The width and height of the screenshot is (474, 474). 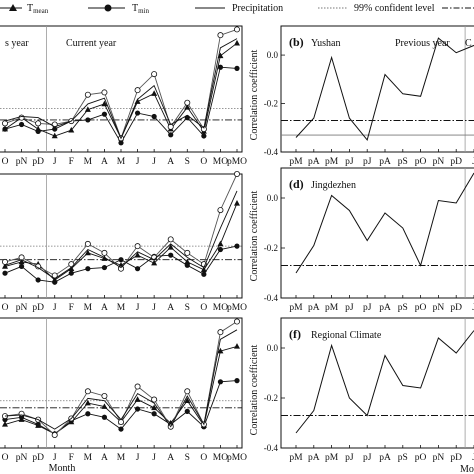 I want to click on b-x-tick-label: pM, so click(x=296, y=162).